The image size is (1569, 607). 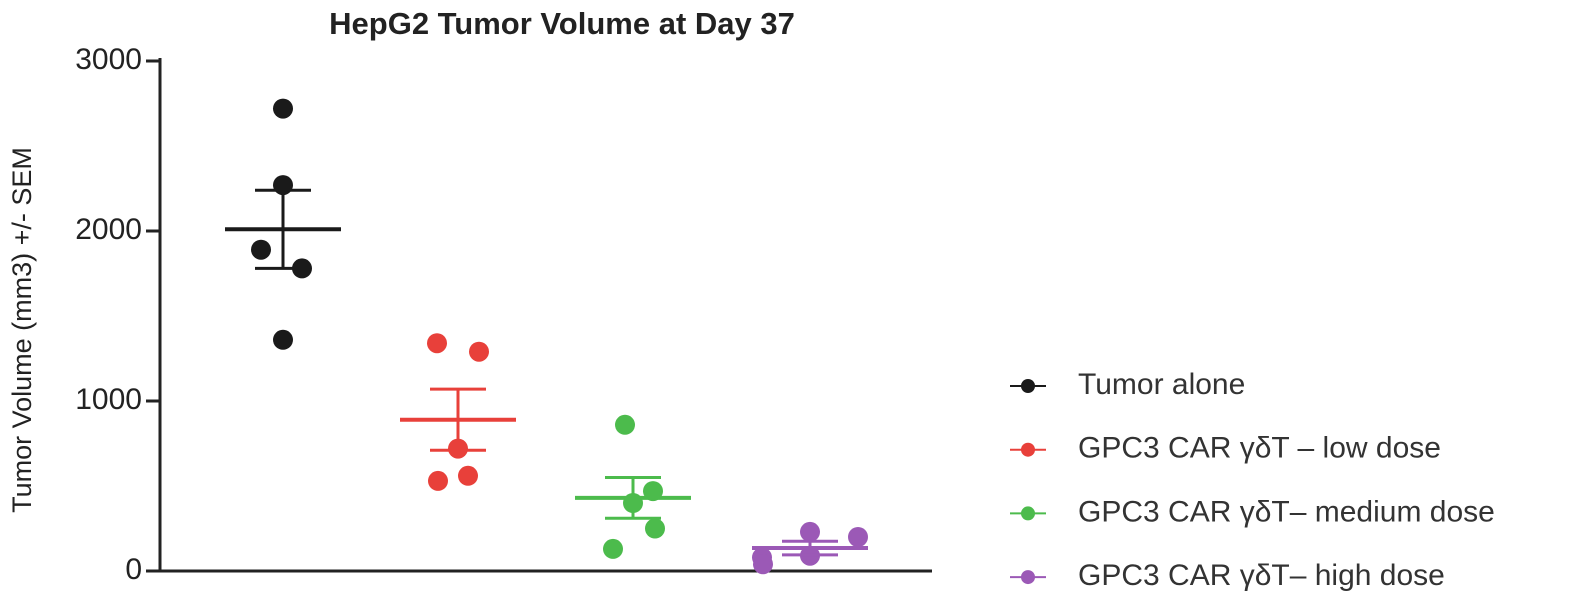 What do you see at coordinates (108, 399) in the screenshot?
I see `y-tick-label: 1000` at bounding box center [108, 399].